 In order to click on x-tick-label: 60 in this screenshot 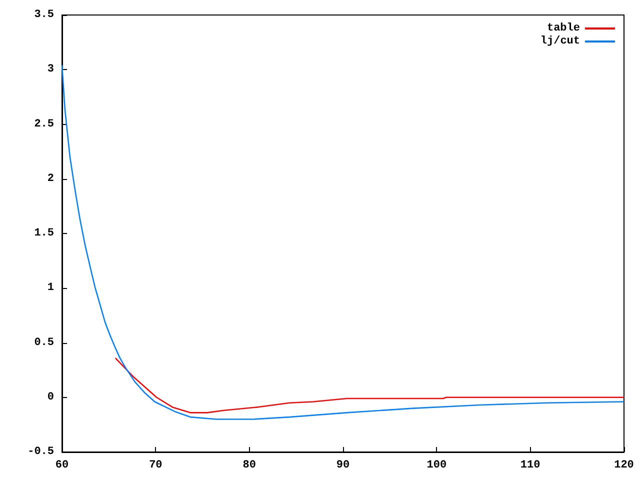, I will do `click(62, 466)`.